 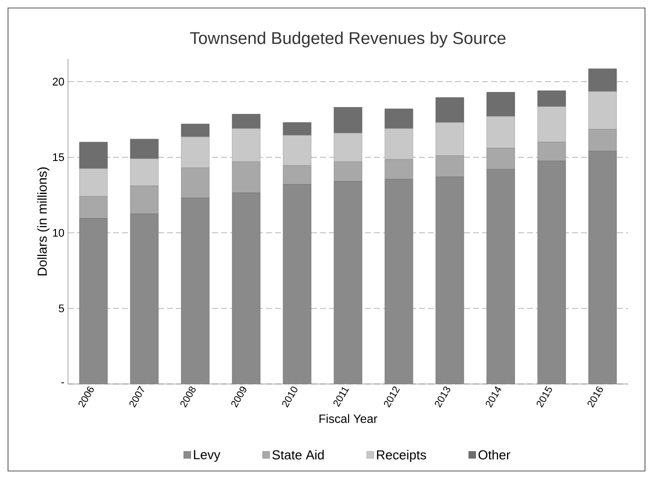 What do you see at coordinates (494, 455) in the screenshot?
I see `legend-label: Other` at bounding box center [494, 455].